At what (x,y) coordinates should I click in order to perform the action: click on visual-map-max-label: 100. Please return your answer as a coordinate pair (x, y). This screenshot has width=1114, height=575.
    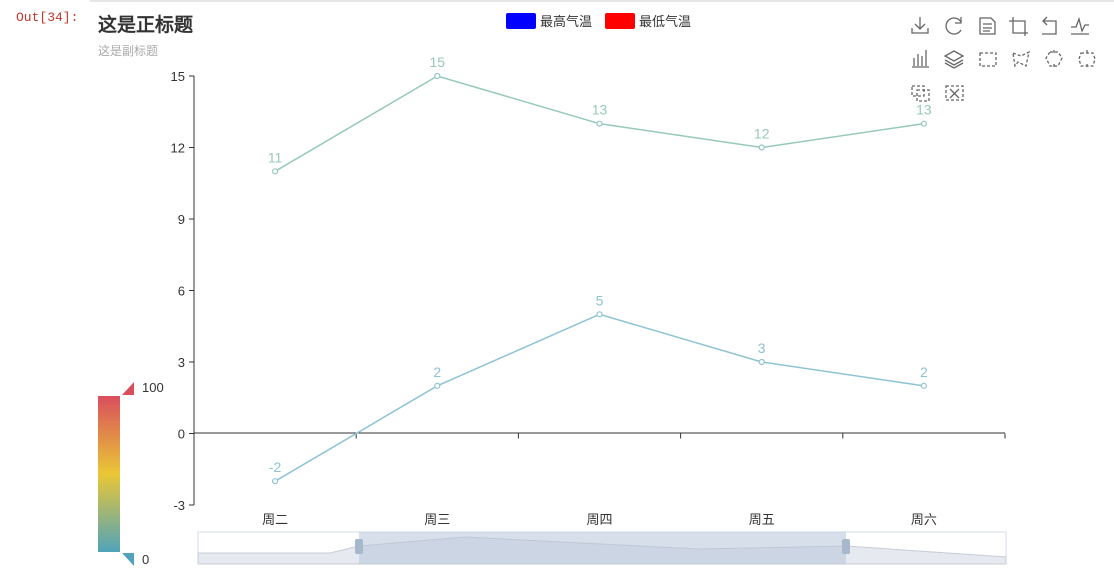
    Looking at the image, I should click on (153, 387).